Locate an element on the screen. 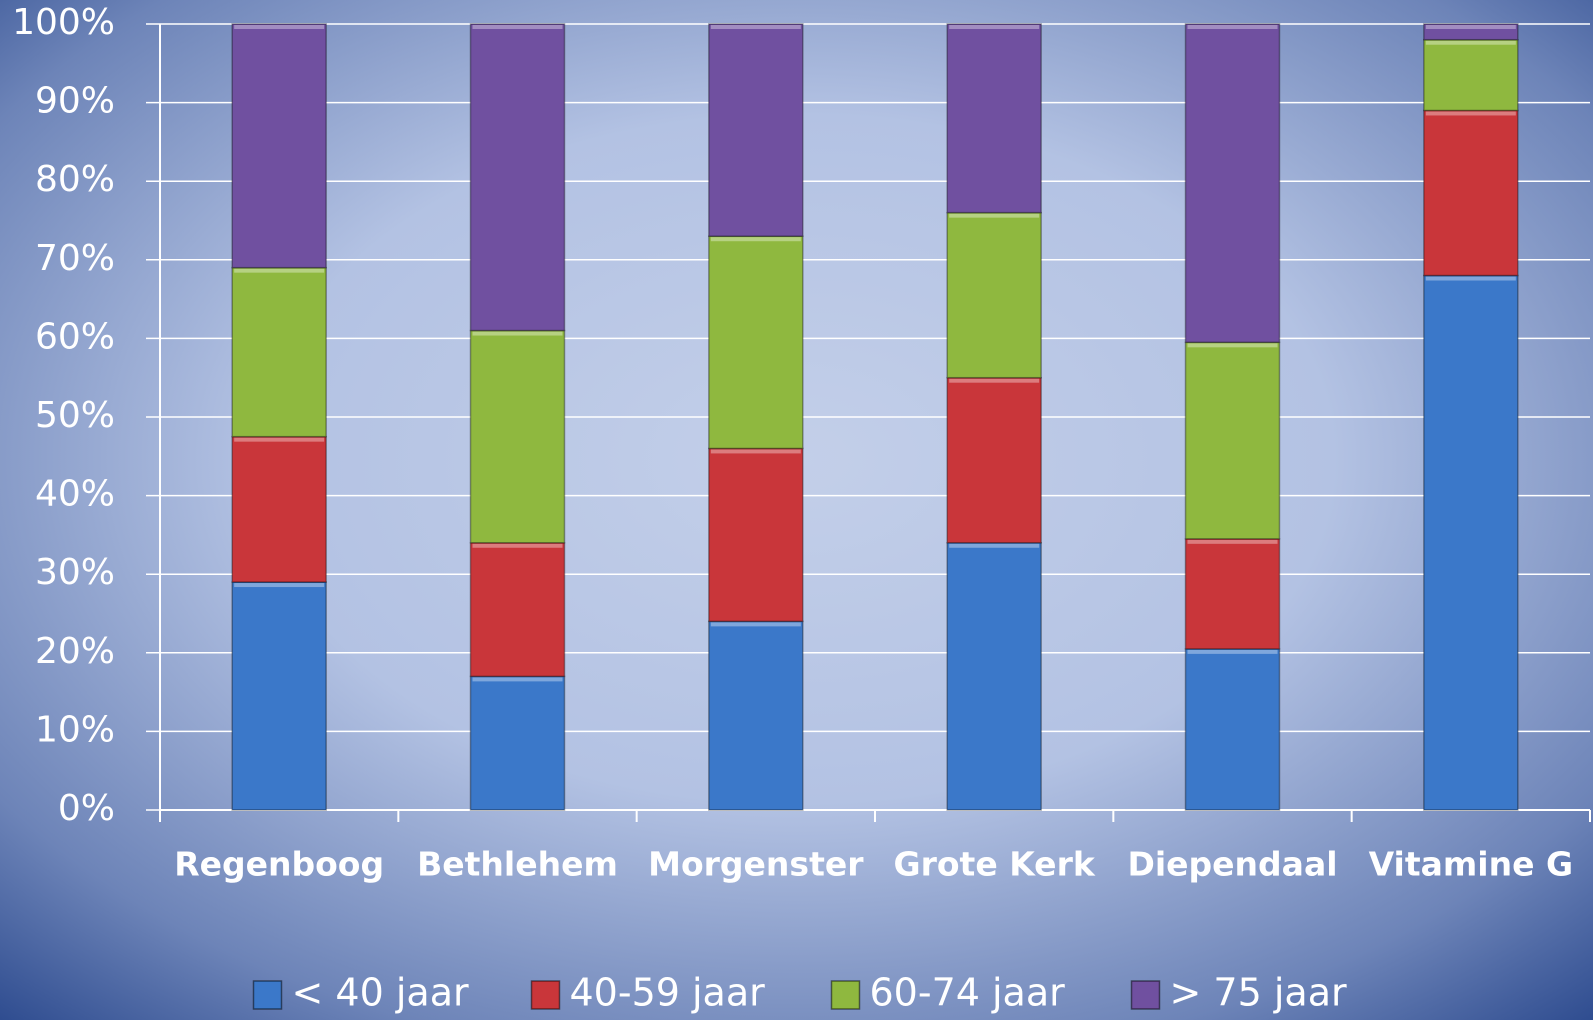 This screenshot has width=1593, height=1020. x-tick-label: Morgenster is located at coordinates (756, 864).